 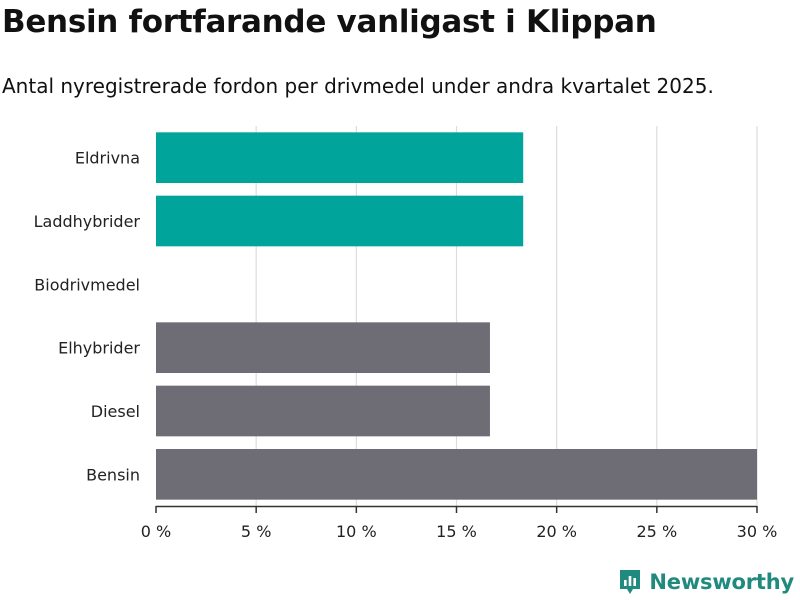 What do you see at coordinates (757, 531) in the screenshot?
I see `x-tick-label: 30 %` at bounding box center [757, 531].